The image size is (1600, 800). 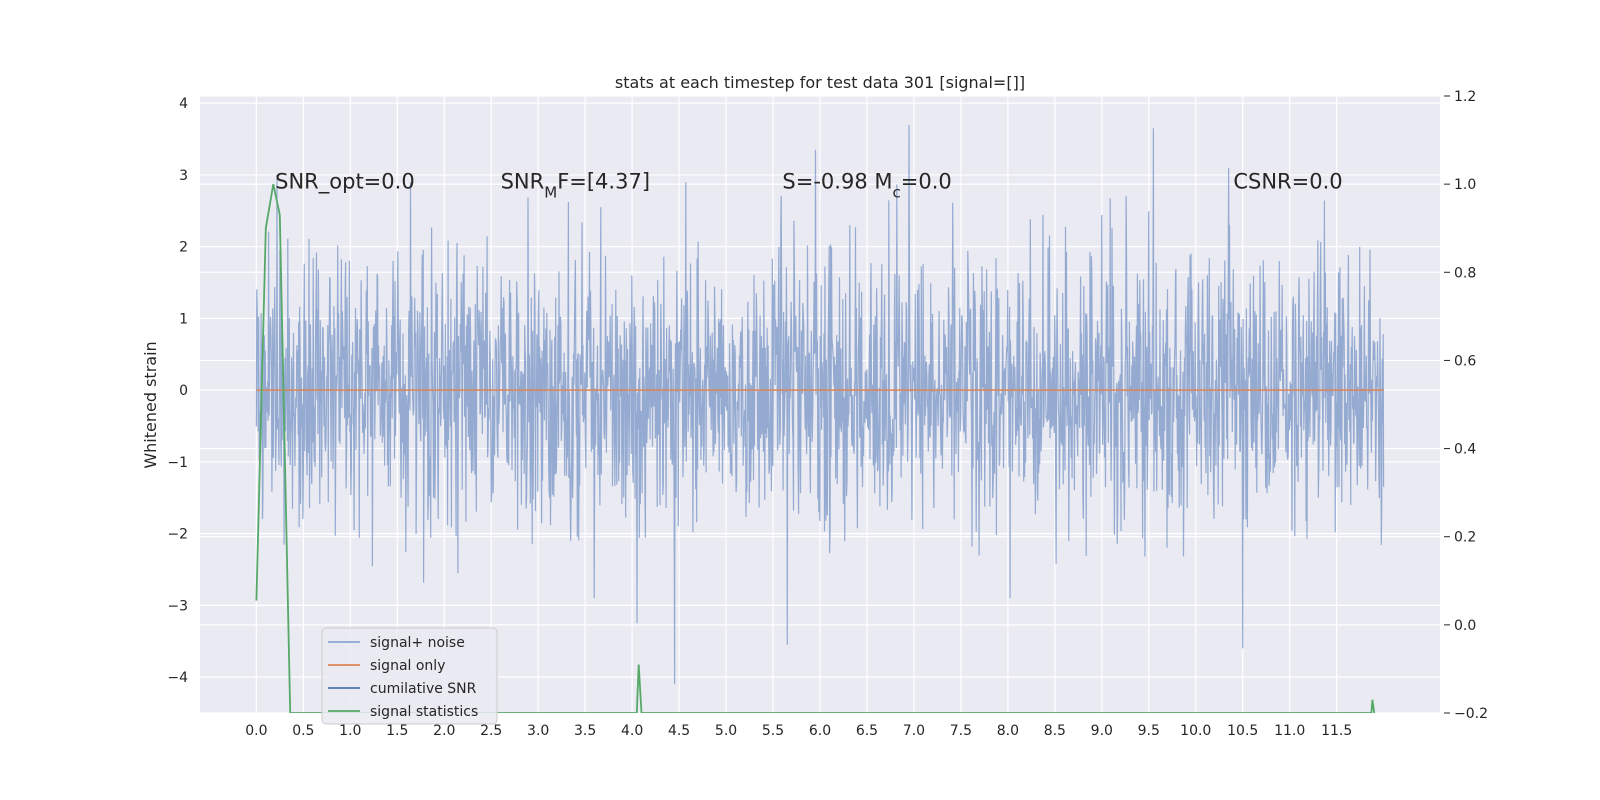 What do you see at coordinates (407, 666) in the screenshot?
I see `legend-entry: signal only` at bounding box center [407, 666].